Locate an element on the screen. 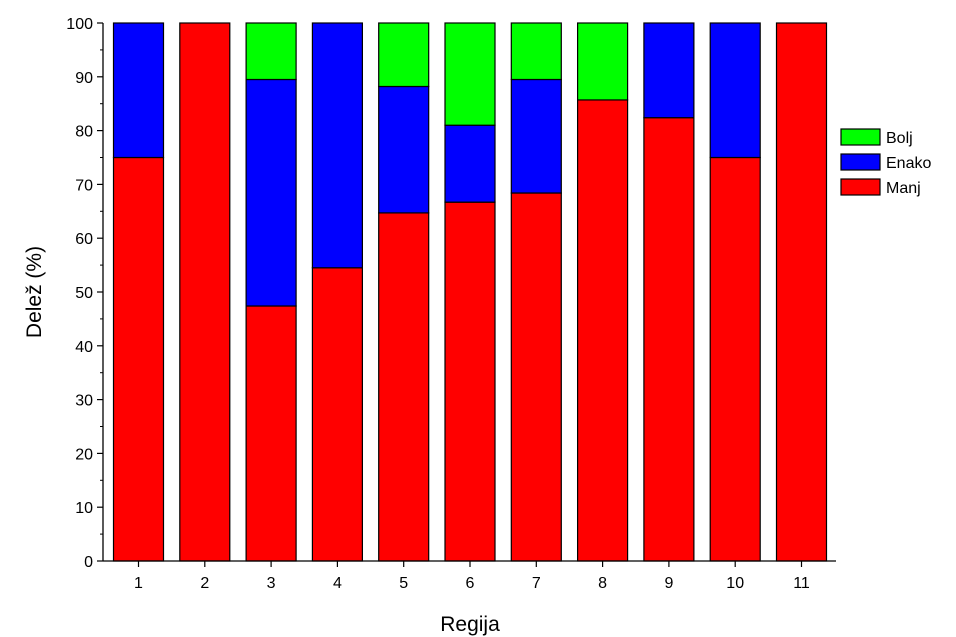  legend-swatch-enako is located at coordinates (860, 162).